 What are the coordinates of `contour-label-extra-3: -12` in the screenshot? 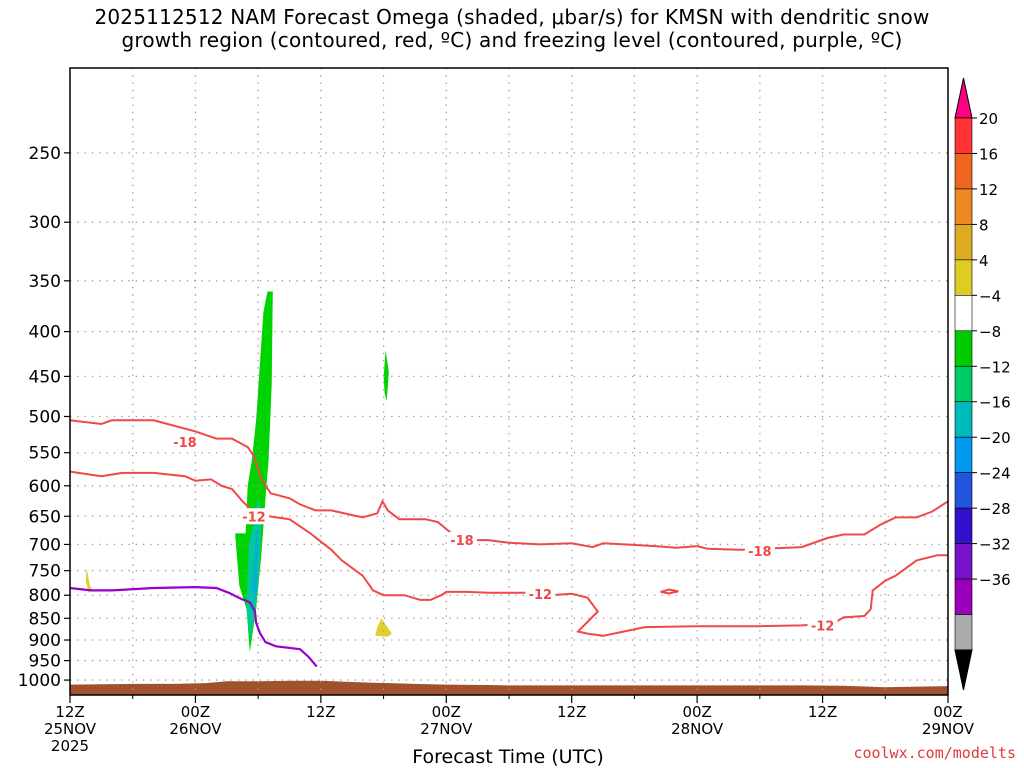 It's located at (823, 626).